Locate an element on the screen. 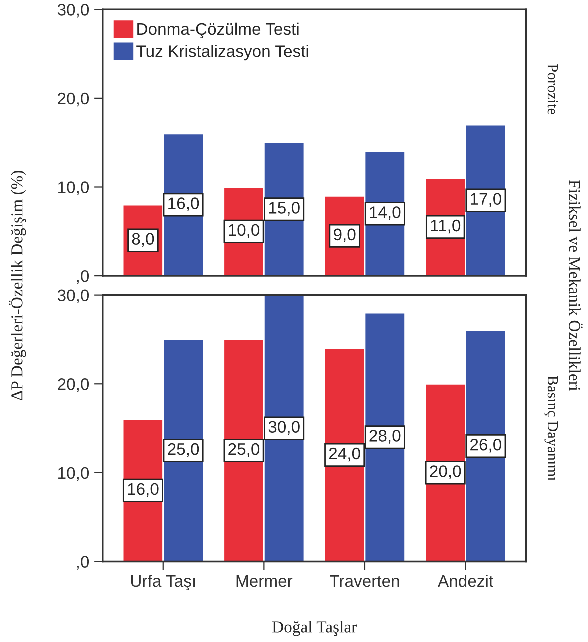 The width and height of the screenshot is (588, 642). text: Fiziksel ve Mekanik Özellikleri is located at coordinates (576, 286).